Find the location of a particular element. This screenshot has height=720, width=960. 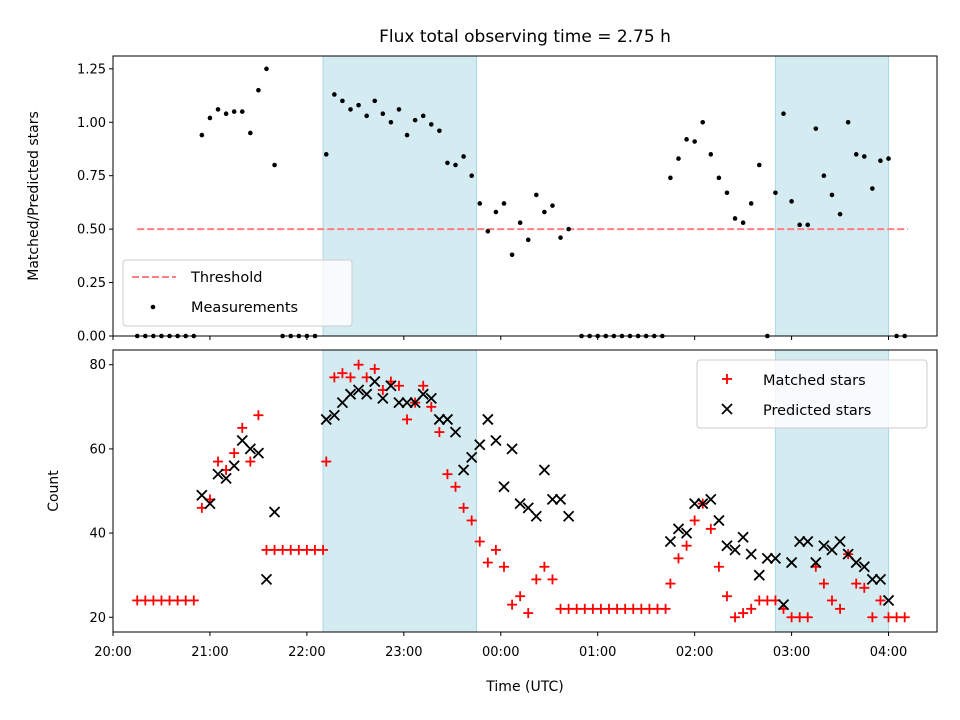

legend-predicted-swatch is located at coordinates (727, 409).